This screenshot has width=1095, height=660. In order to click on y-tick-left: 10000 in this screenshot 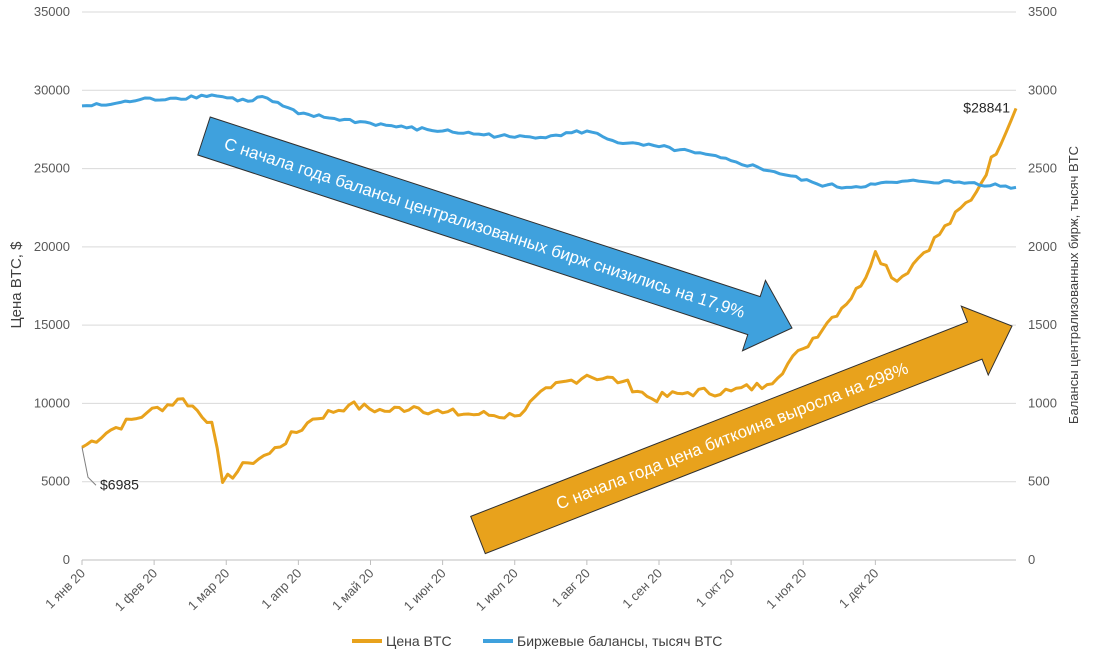, I will do `click(52, 402)`.